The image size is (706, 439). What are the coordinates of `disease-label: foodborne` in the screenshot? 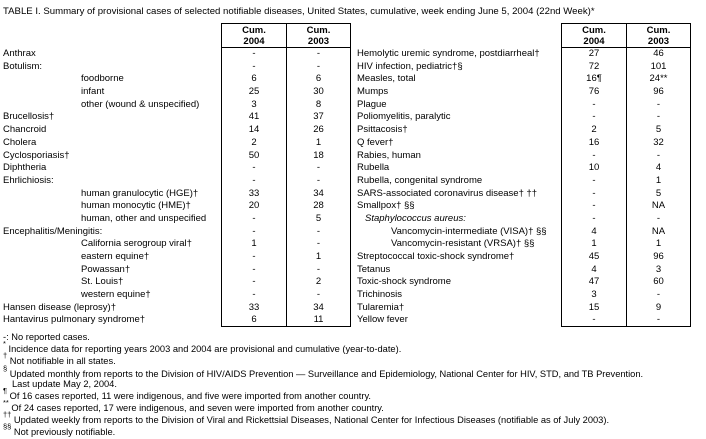 It's located at (102, 79).